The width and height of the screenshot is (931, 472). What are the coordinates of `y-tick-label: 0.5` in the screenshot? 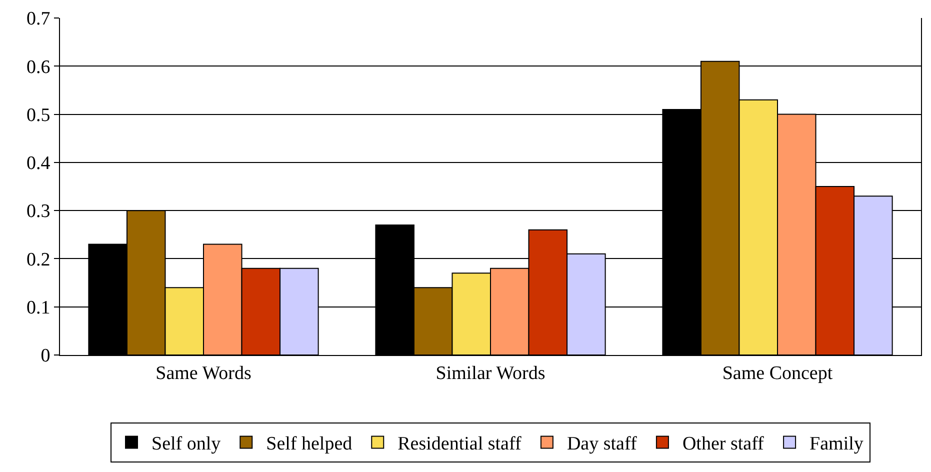 It's located at (38, 115).